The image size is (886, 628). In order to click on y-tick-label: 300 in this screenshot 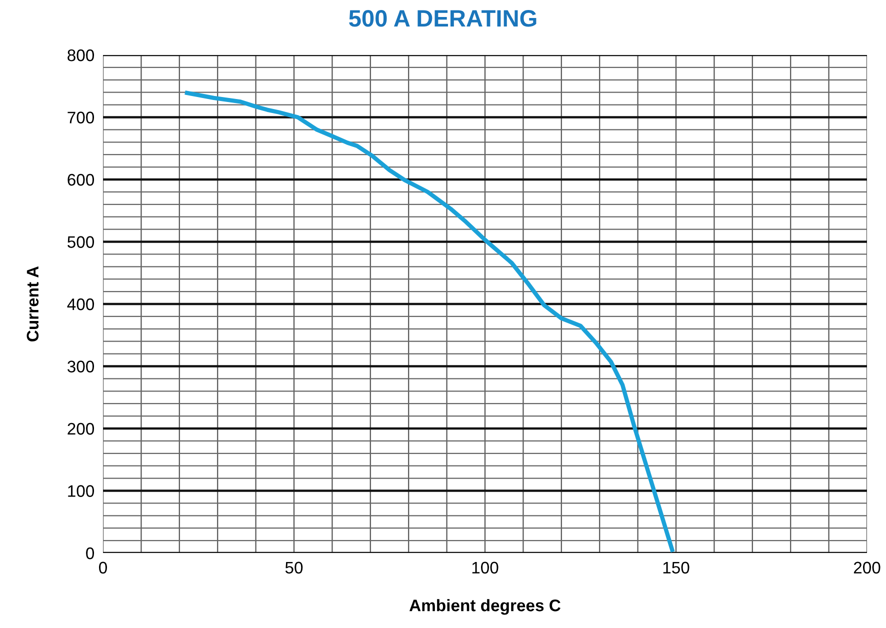, I will do `click(80, 366)`.